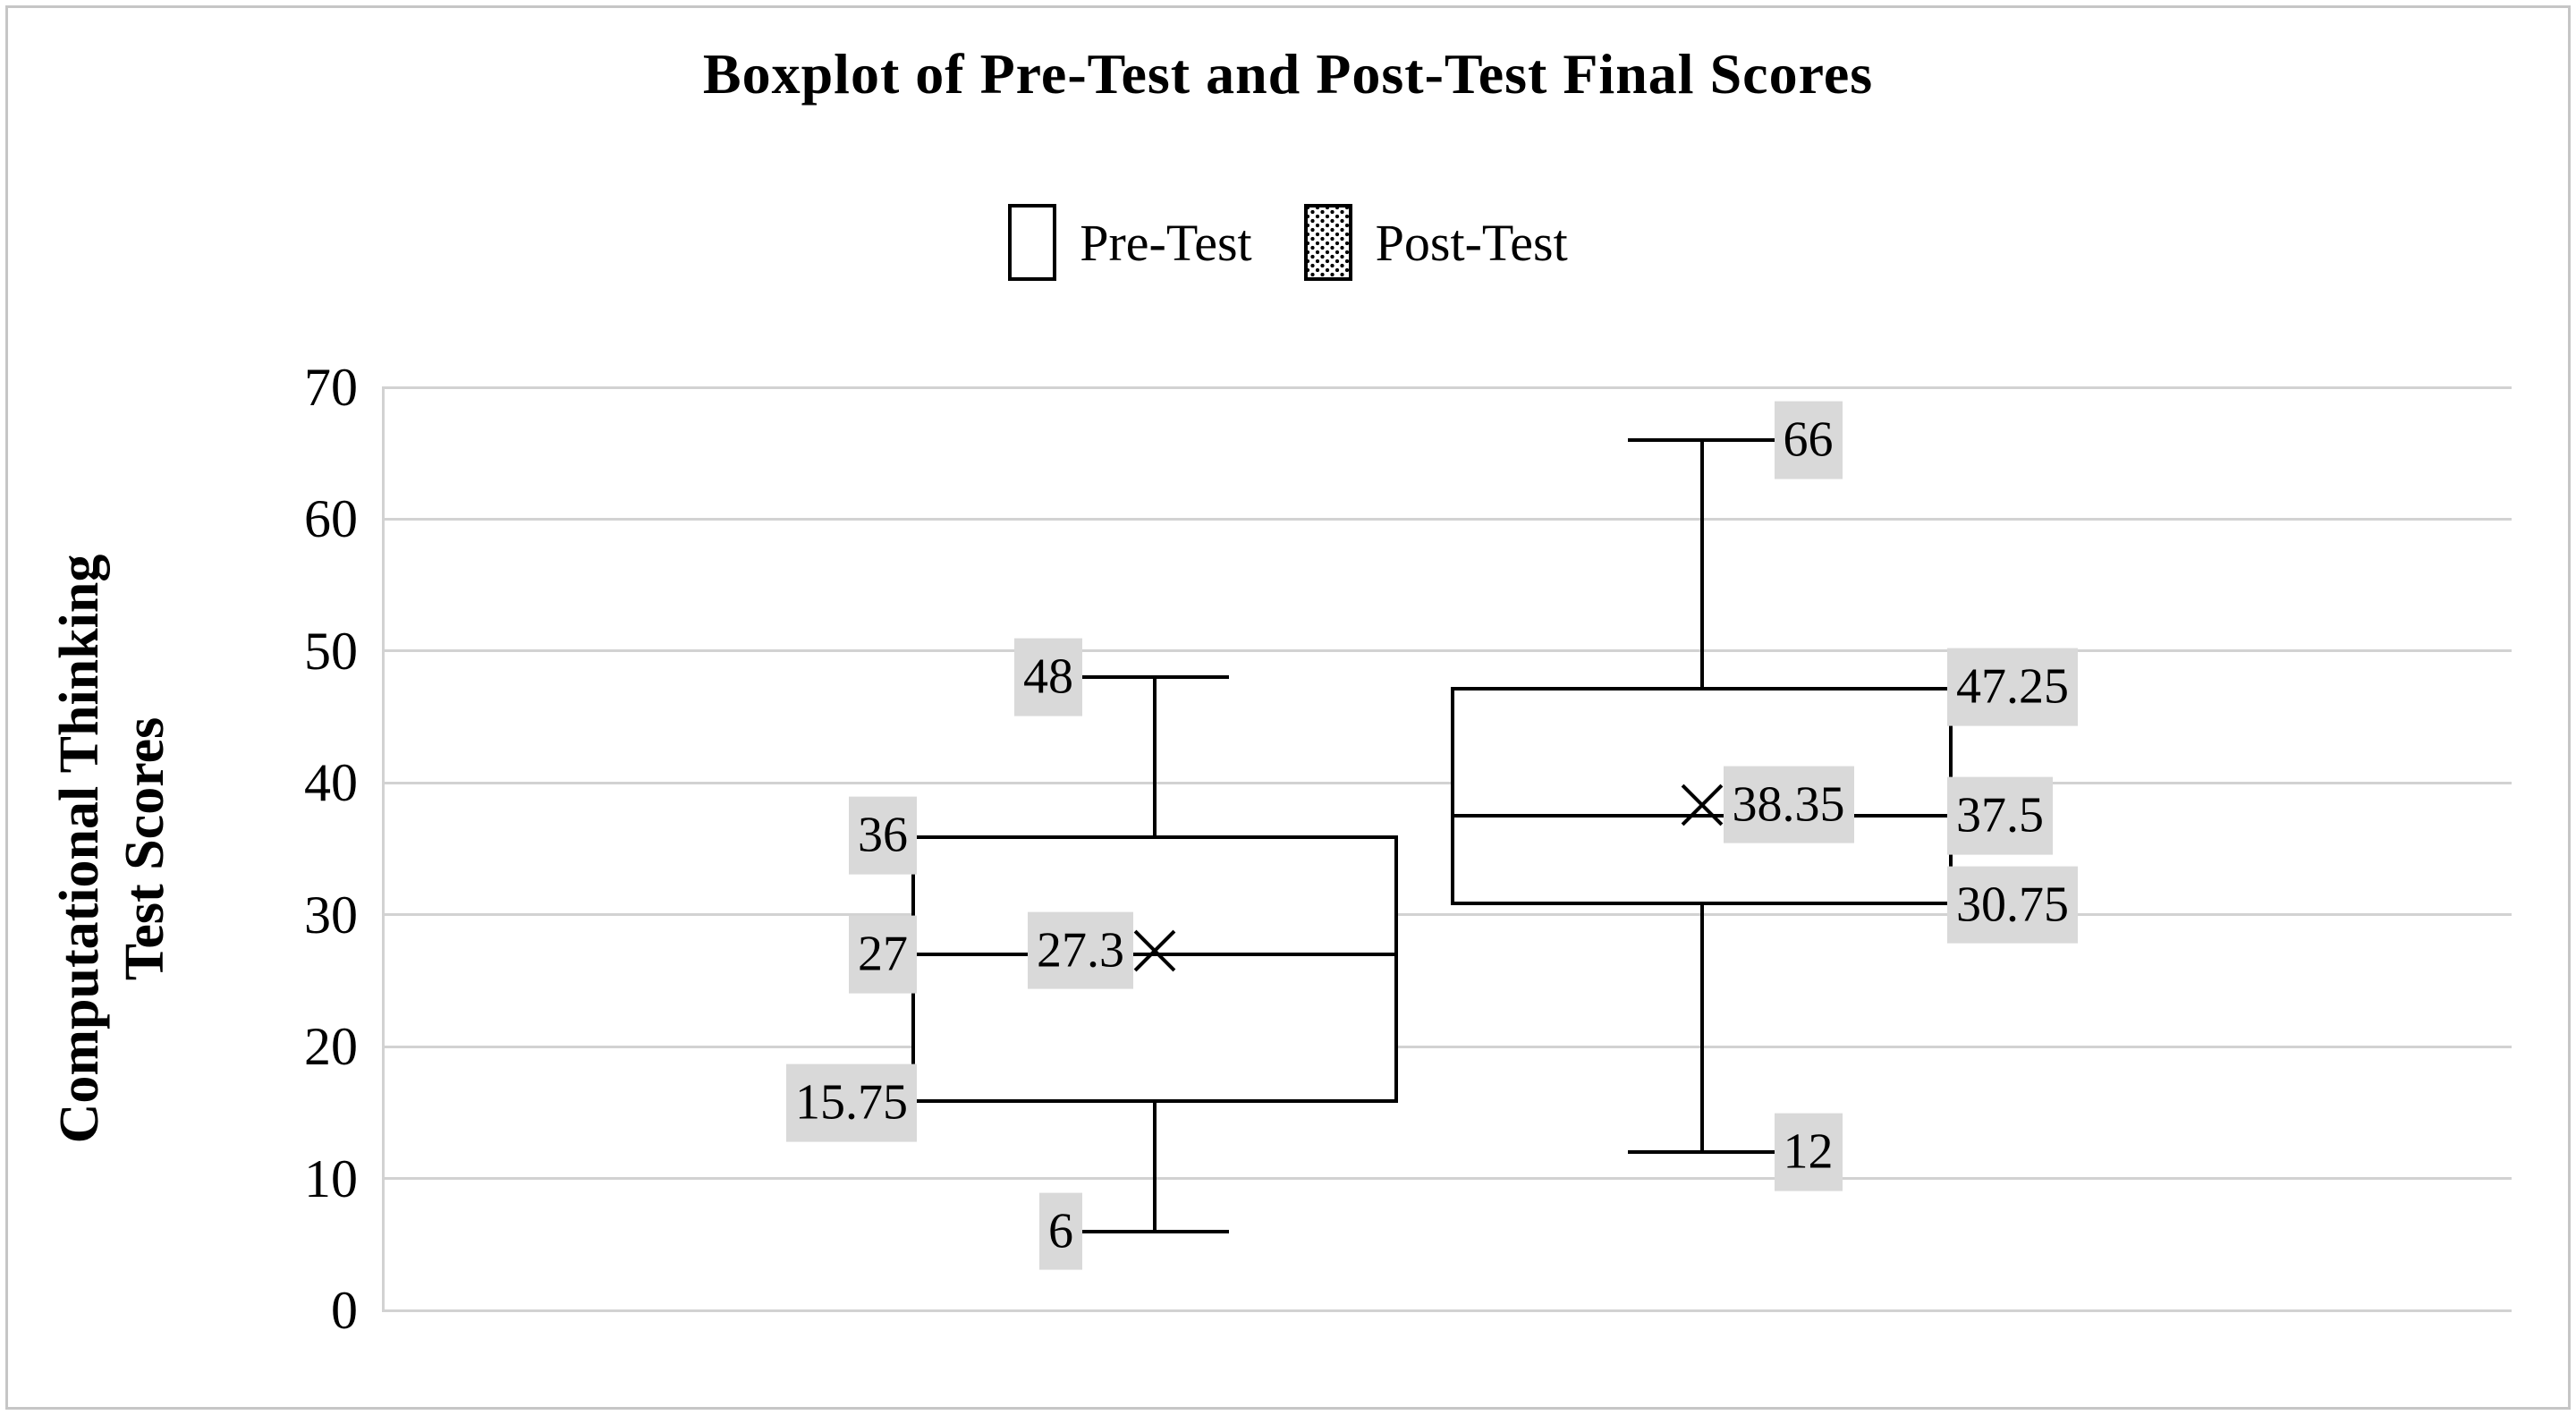 This screenshot has height=1415, width=2576. What do you see at coordinates (1808, 1152) in the screenshot?
I see `post-test-min-label: 12` at bounding box center [1808, 1152].